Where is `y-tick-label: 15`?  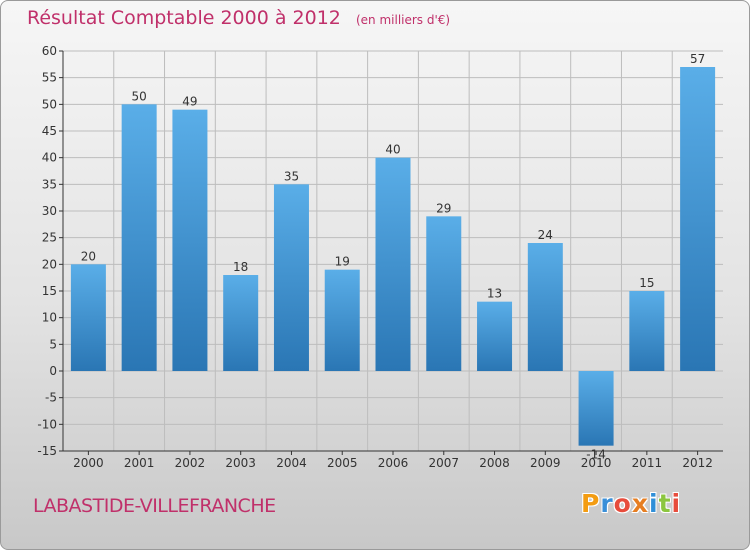 y-tick-label: 15 is located at coordinates (49, 291).